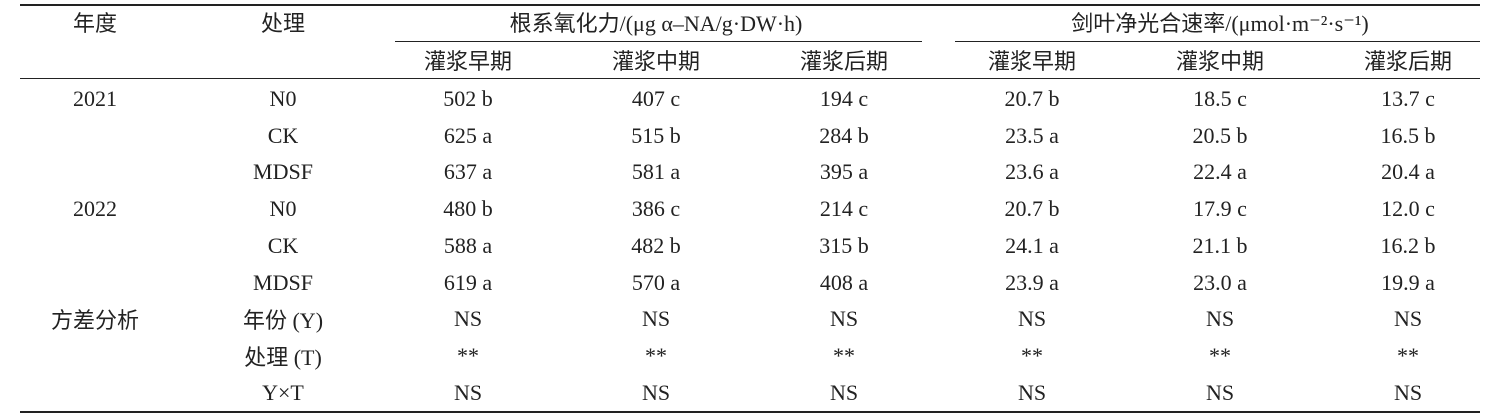  What do you see at coordinates (1220, 135) in the screenshot?
I see `value-cell: 20.5 b` at bounding box center [1220, 135].